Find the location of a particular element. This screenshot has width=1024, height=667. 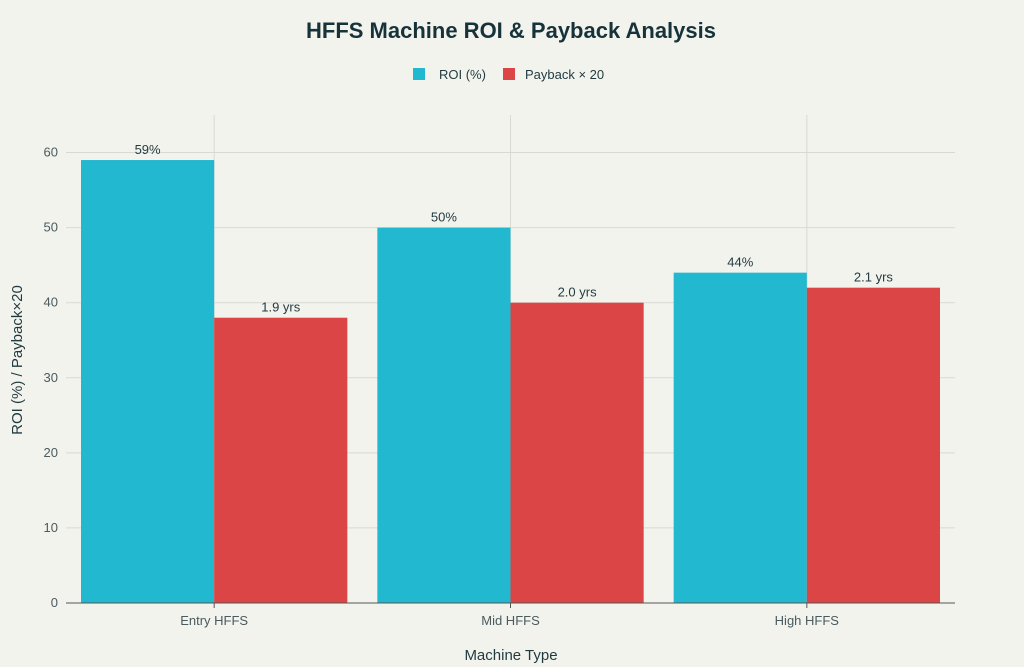

y-tick-label: 20 is located at coordinates (51, 452).